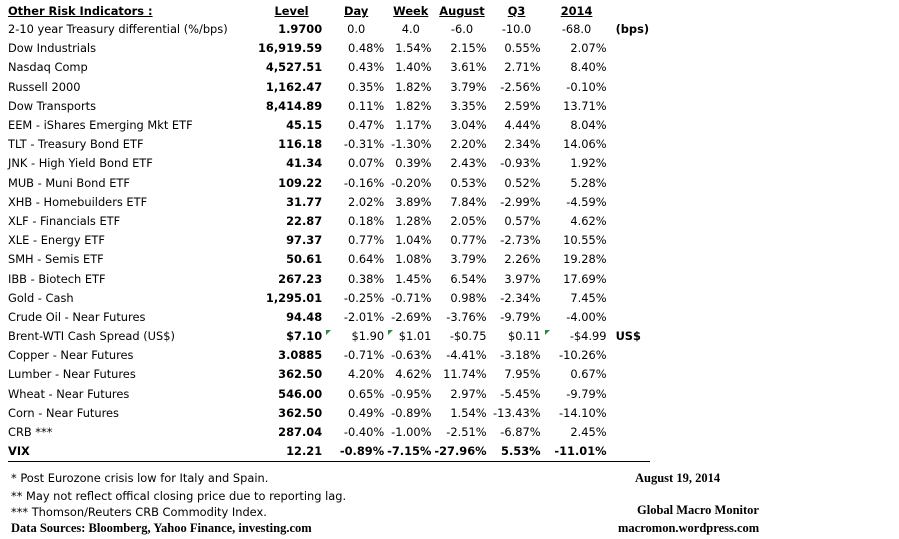  I want to click on unit-label: (bps), so click(632, 29).